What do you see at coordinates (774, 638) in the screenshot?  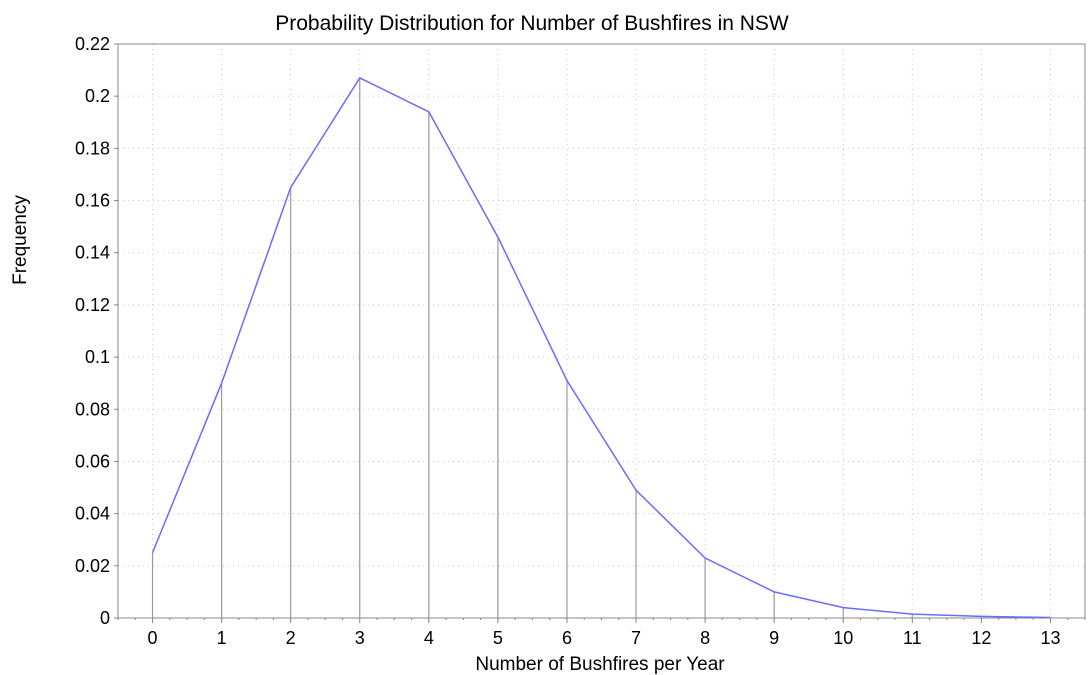 I see `x-tick-label: 9` at bounding box center [774, 638].